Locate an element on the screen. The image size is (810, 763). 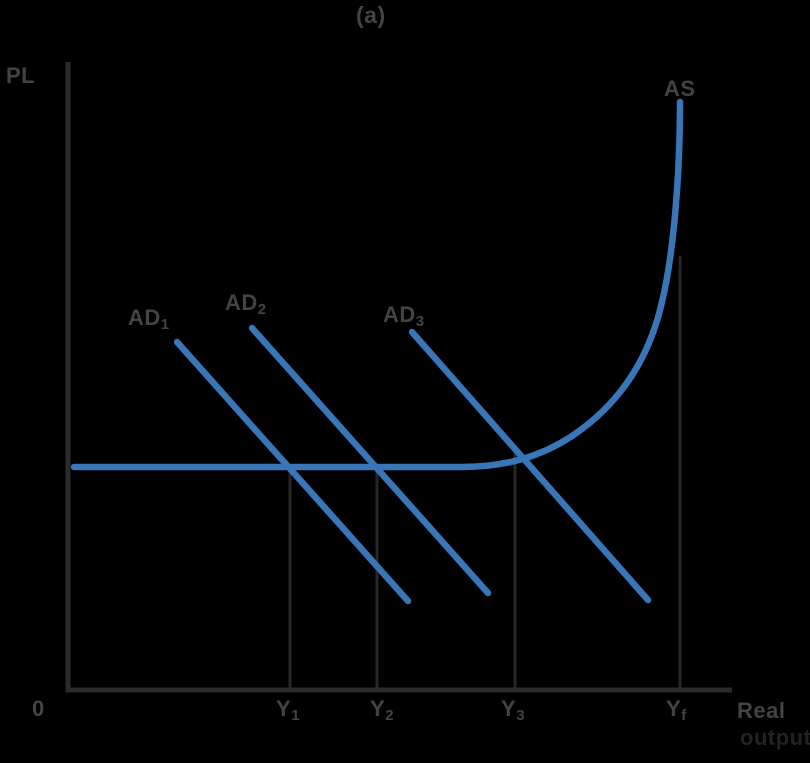
x-tick-y2: Y2 is located at coordinates (382, 710).